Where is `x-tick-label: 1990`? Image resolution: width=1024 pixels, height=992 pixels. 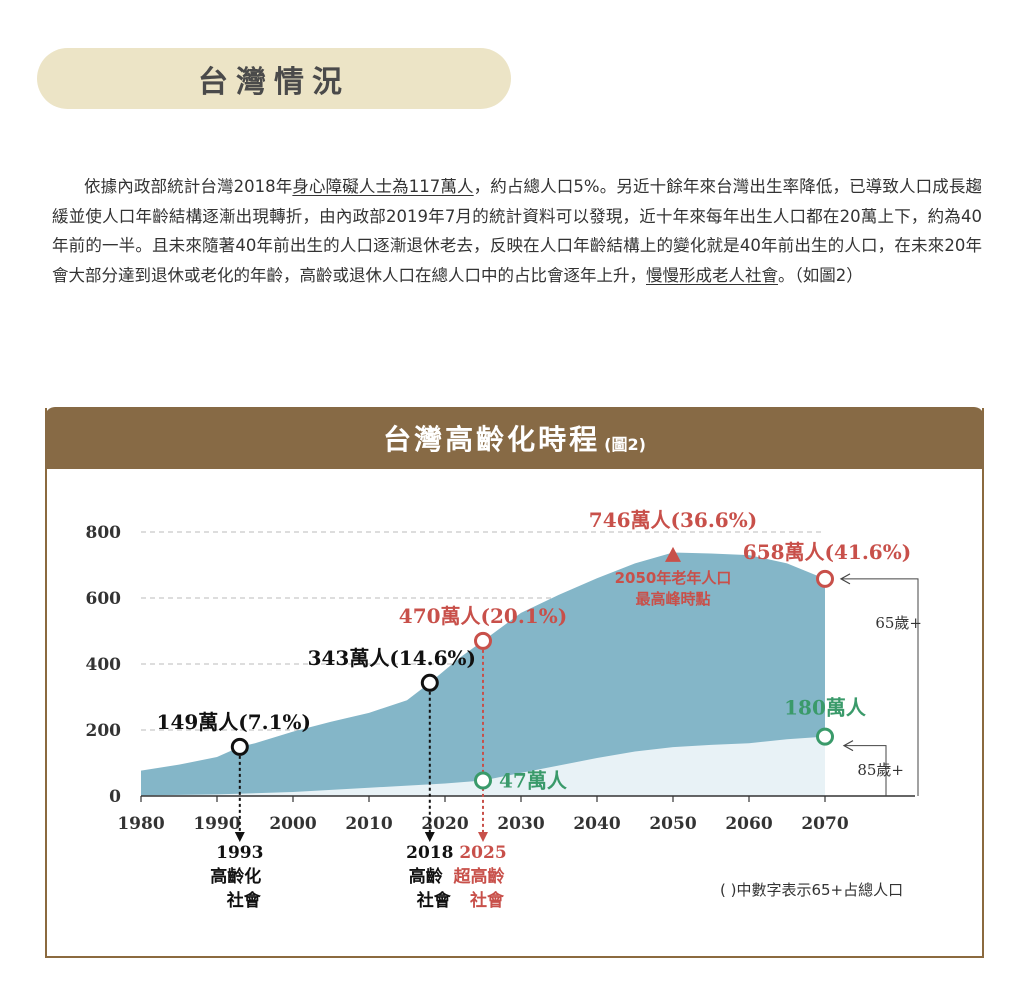
x-tick-label: 1990 is located at coordinates (216, 824).